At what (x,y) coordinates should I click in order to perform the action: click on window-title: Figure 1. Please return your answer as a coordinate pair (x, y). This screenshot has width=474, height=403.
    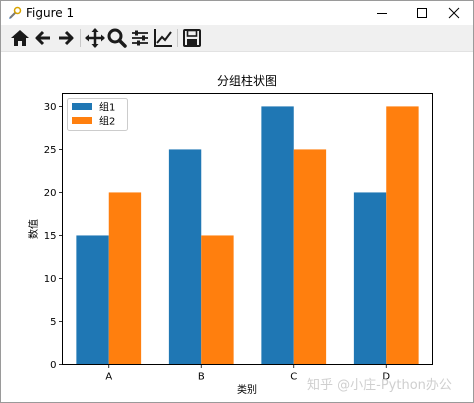
    Looking at the image, I should click on (50, 13).